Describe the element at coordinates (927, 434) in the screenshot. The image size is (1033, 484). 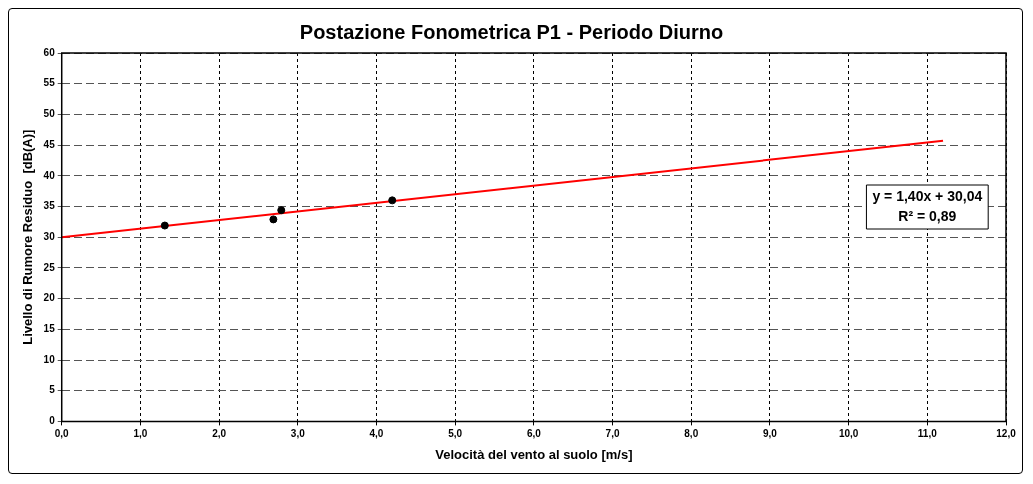
I see `x-tick-label: 11,0` at that location.